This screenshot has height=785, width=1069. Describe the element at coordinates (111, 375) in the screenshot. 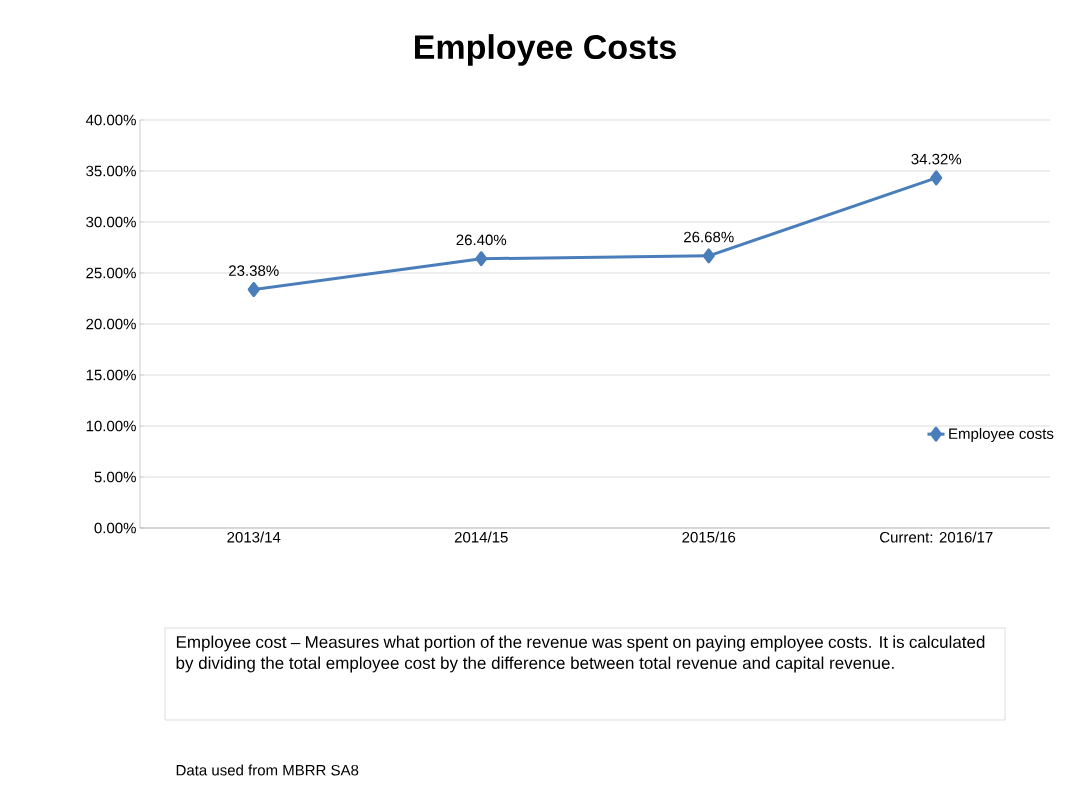

I see `y-tick-label: 15.00%` at that location.